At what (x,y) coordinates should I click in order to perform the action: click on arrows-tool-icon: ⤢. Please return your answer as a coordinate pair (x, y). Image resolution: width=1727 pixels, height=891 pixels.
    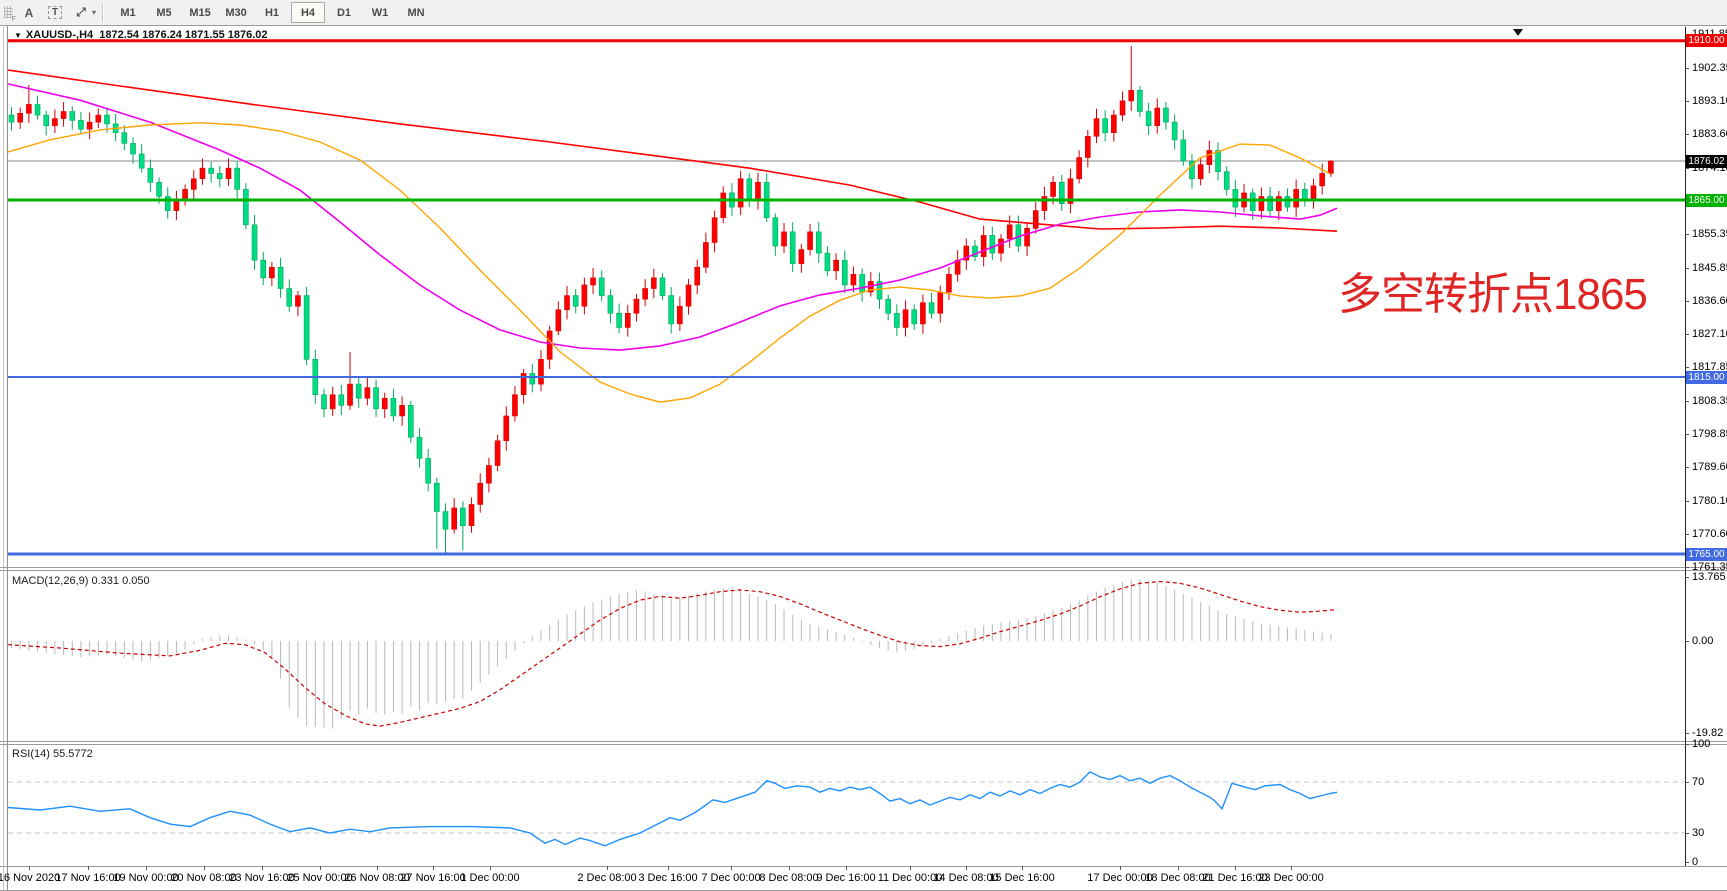
    Looking at the image, I should click on (81, 12).